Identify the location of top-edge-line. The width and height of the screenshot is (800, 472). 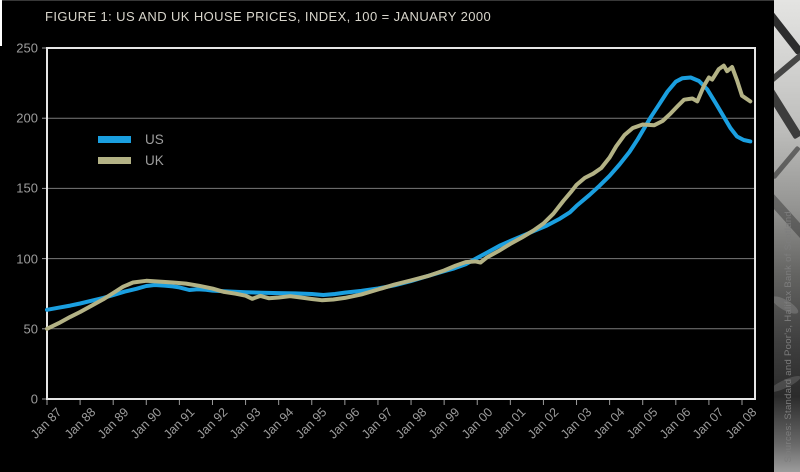
(400, 0).